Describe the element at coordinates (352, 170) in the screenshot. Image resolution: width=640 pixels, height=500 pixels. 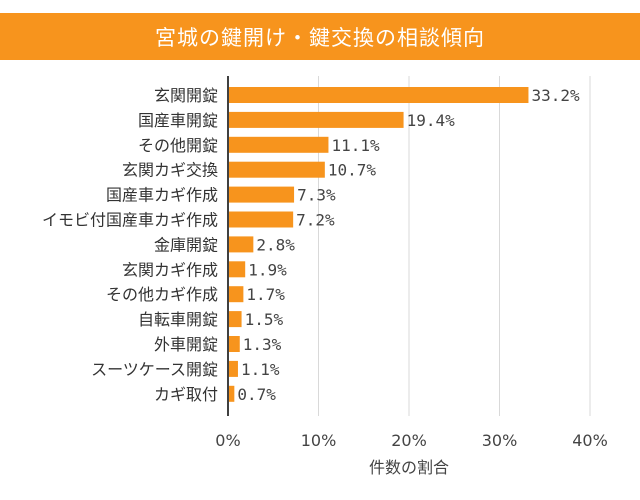
I see `value-label: 10.7%` at that location.